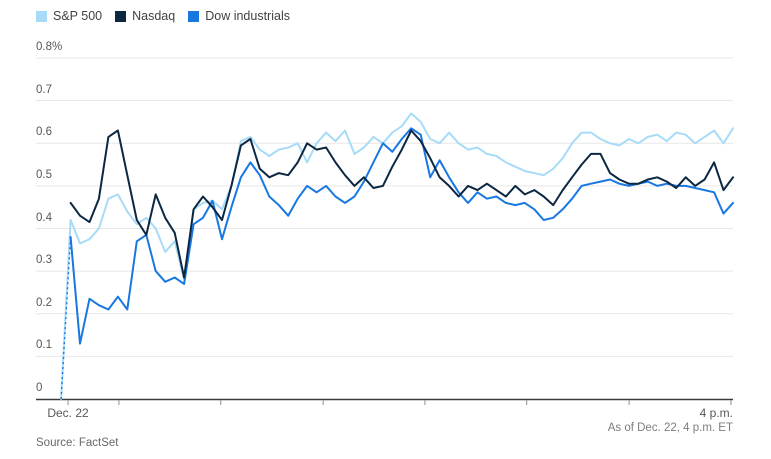 Image resolution: width=771 pixels, height=459 pixels. Describe the element at coordinates (66, 318) in the screenshot. I see `line-open-dashed-dow` at that location.